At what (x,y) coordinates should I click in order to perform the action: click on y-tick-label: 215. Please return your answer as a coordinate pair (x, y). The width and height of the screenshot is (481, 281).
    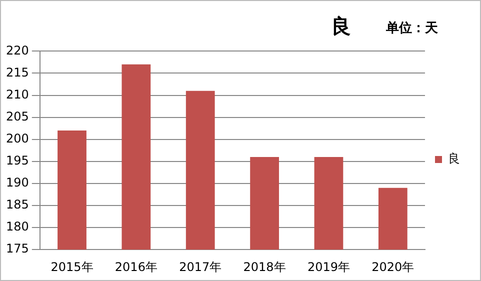
    Looking at the image, I should click on (17, 72).